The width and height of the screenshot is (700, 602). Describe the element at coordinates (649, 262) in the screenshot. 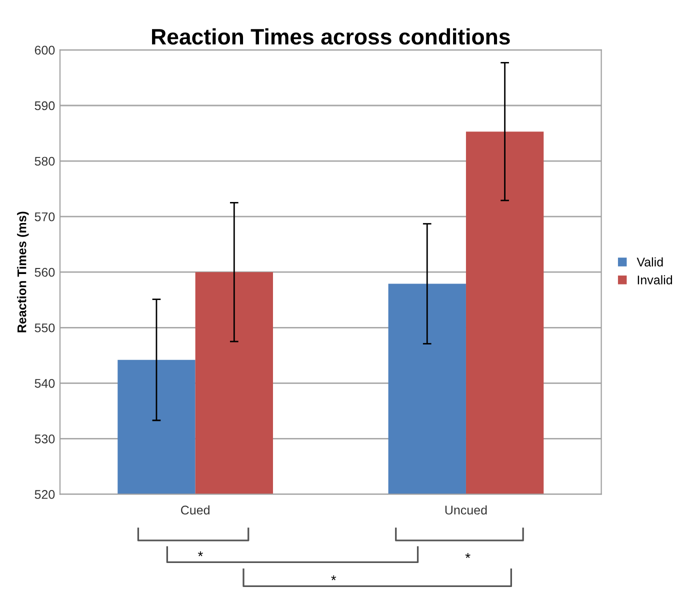

I see `legend-label: Valid` at that location.